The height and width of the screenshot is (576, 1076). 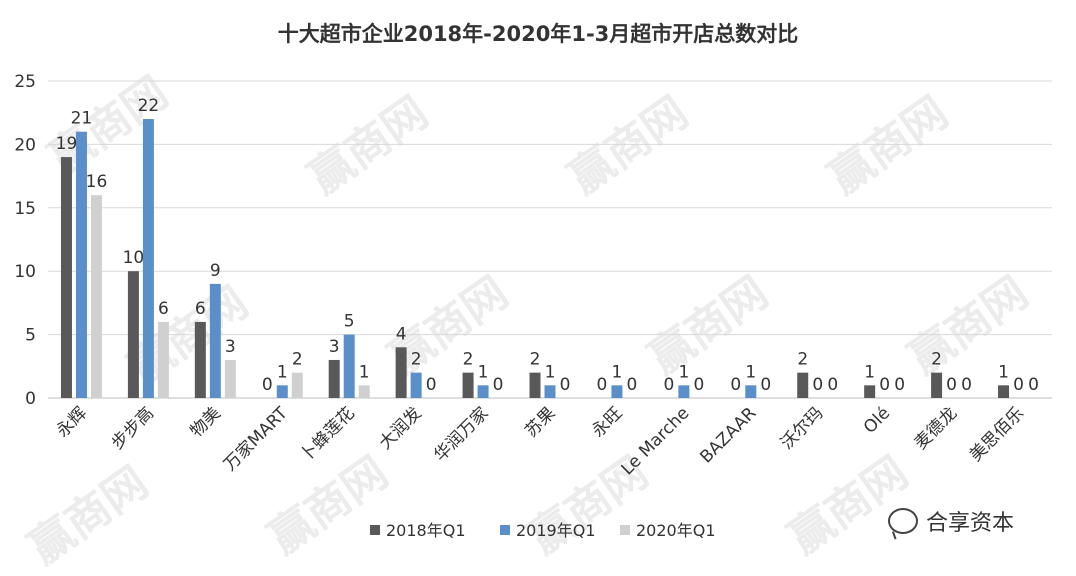 I want to click on x-tick-label: 麦德龙, so click(x=936, y=428).